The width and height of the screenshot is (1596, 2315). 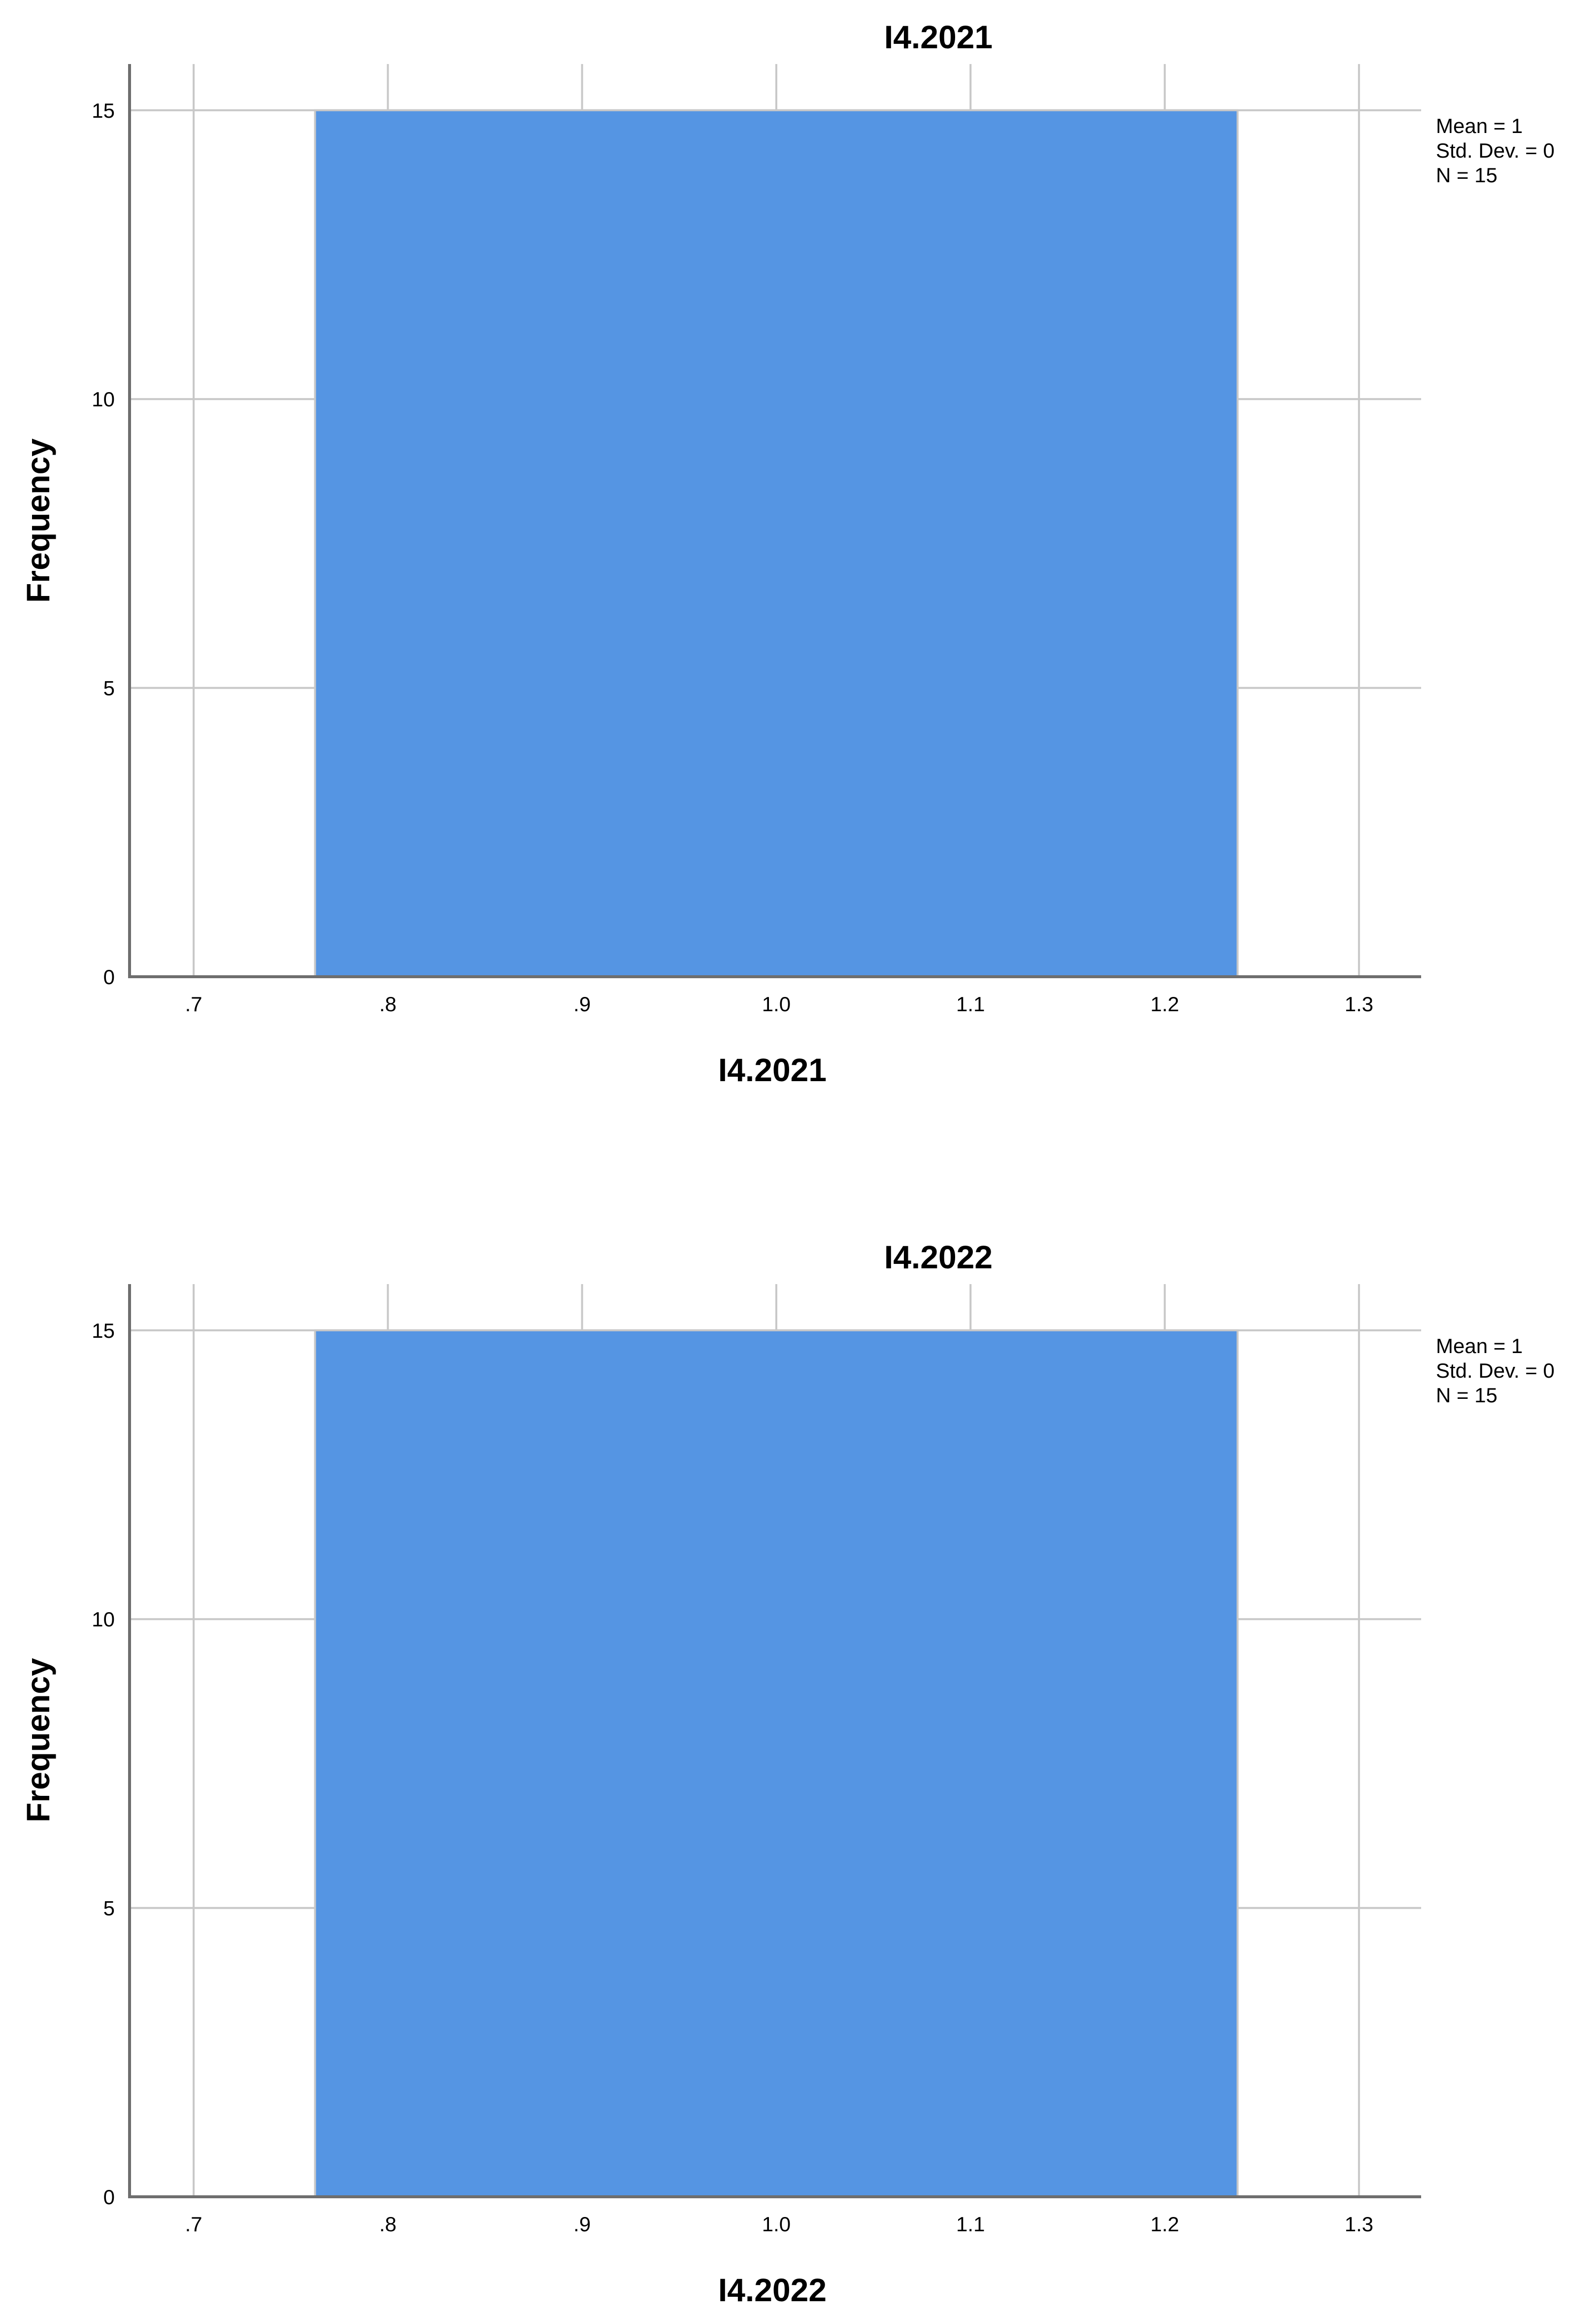 What do you see at coordinates (773, 1070) in the screenshot?
I see `x-axis-label: I4.2021` at bounding box center [773, 1070].